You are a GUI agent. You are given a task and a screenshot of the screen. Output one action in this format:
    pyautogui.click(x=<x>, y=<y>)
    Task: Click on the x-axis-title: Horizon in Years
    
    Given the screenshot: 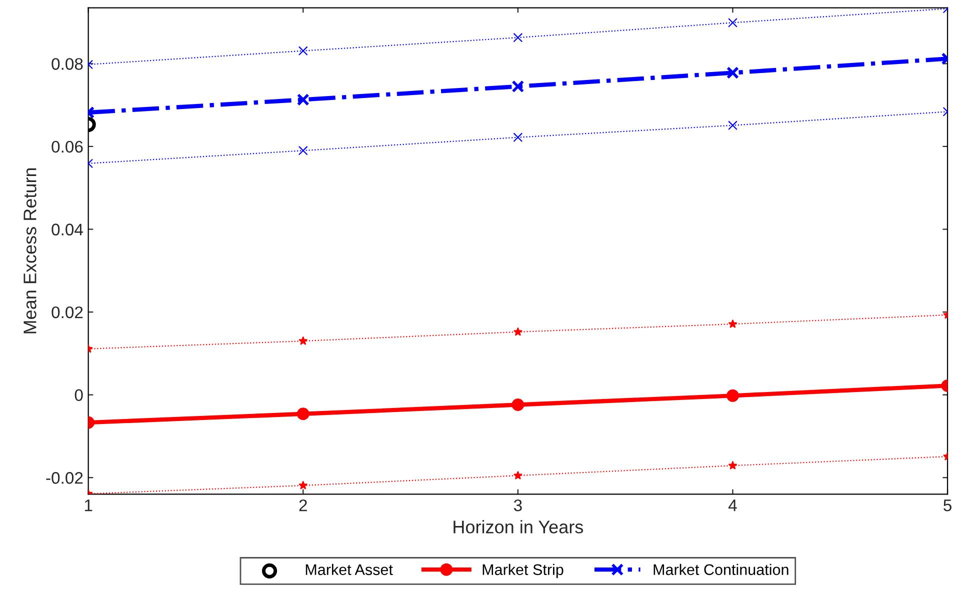 What is the action you would take?
    pyautogui.click(x=519, y=527)
    